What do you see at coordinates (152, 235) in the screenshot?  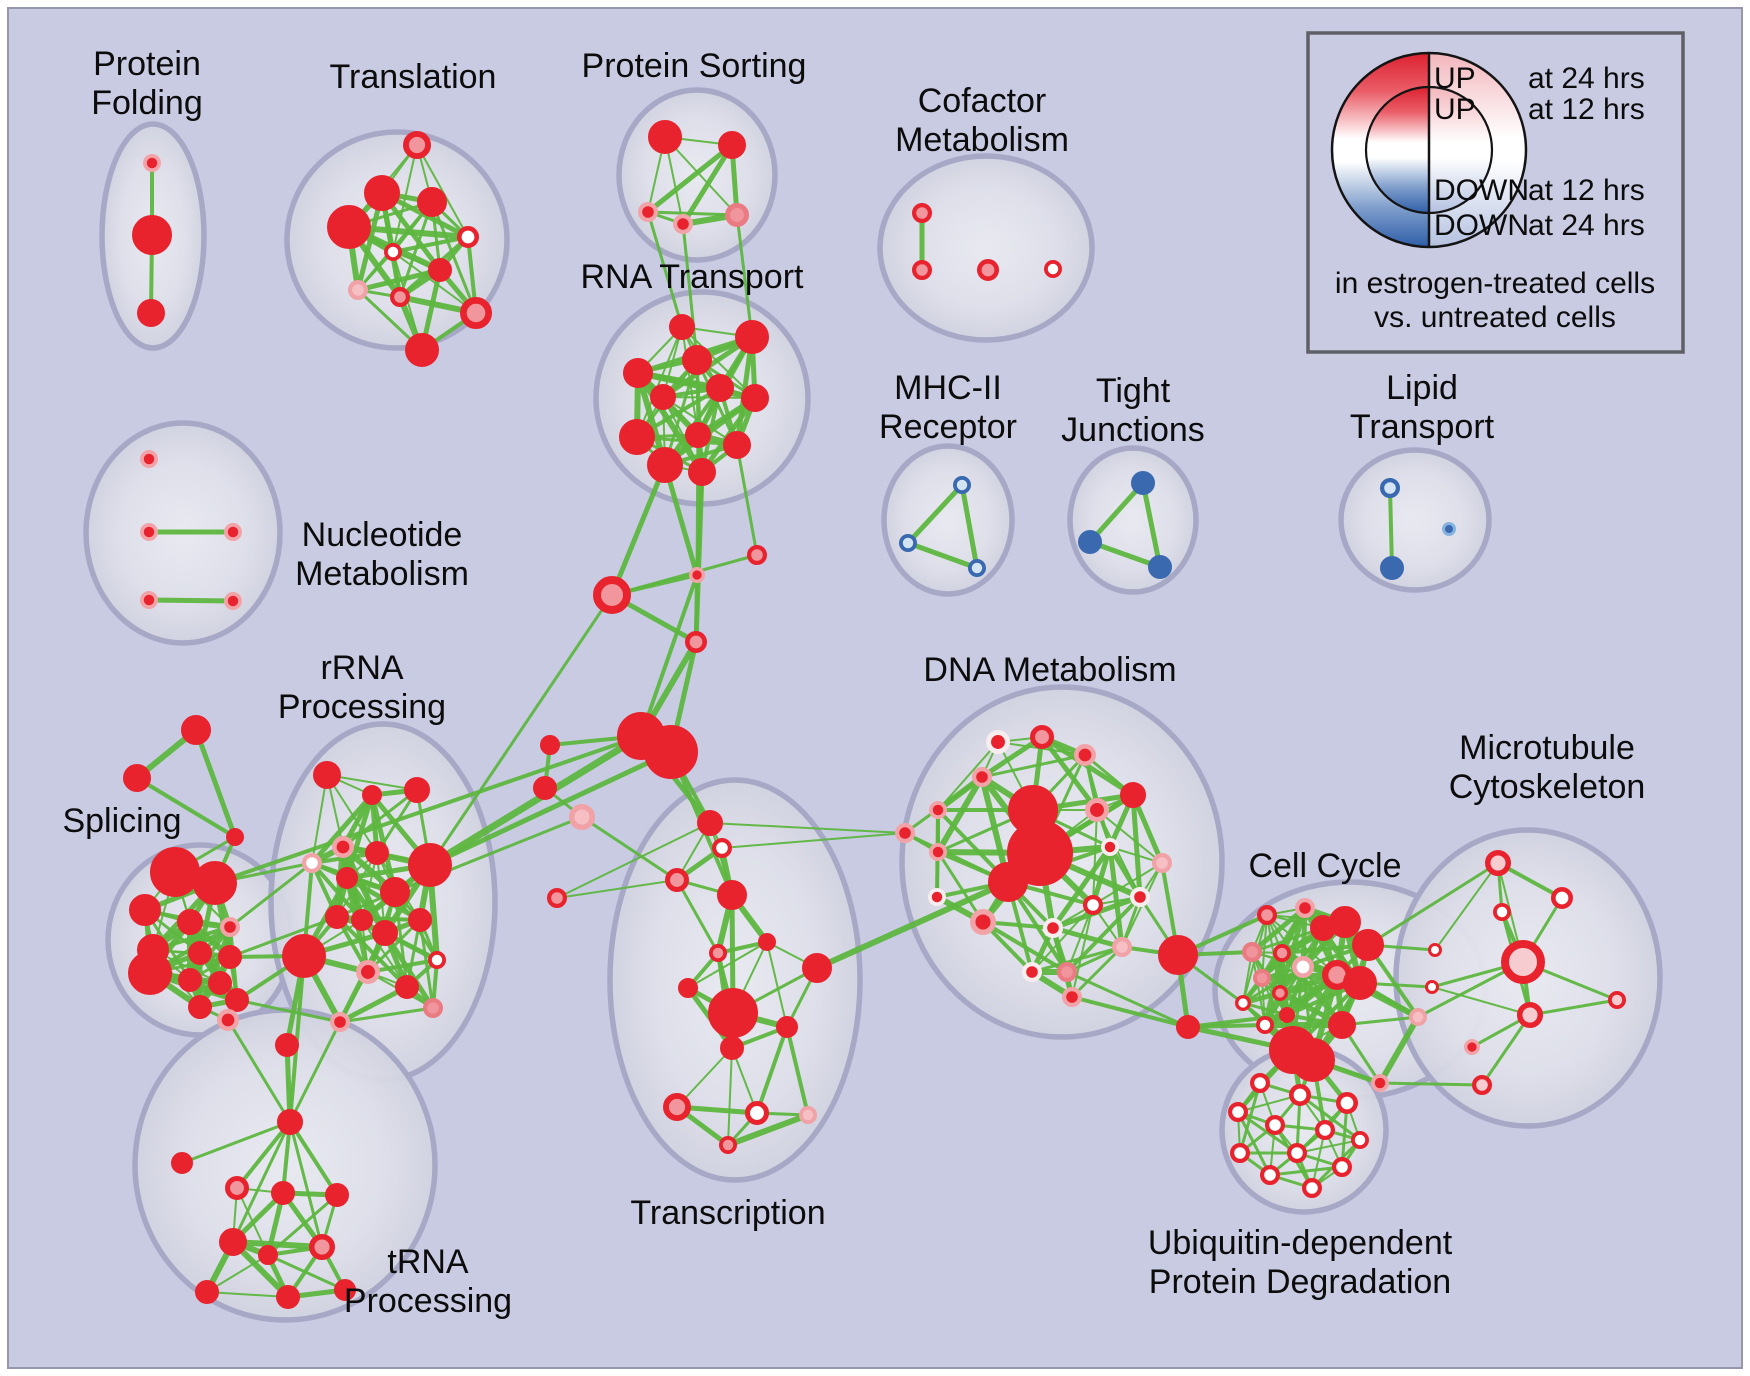 I see `network-node-pf` at bounding box center [152, 235].